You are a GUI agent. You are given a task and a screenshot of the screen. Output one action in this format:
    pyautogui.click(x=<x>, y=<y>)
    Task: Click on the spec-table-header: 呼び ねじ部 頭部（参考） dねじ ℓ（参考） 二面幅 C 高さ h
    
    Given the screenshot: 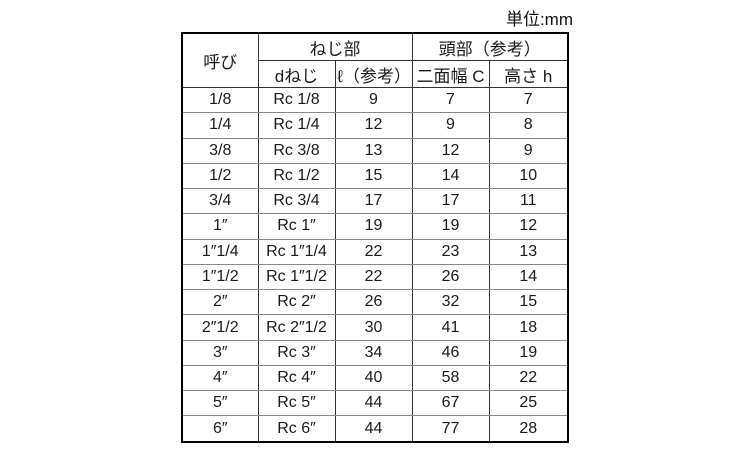 What is the action you would take?
    pyautogui.click(x=375, y=60)
    